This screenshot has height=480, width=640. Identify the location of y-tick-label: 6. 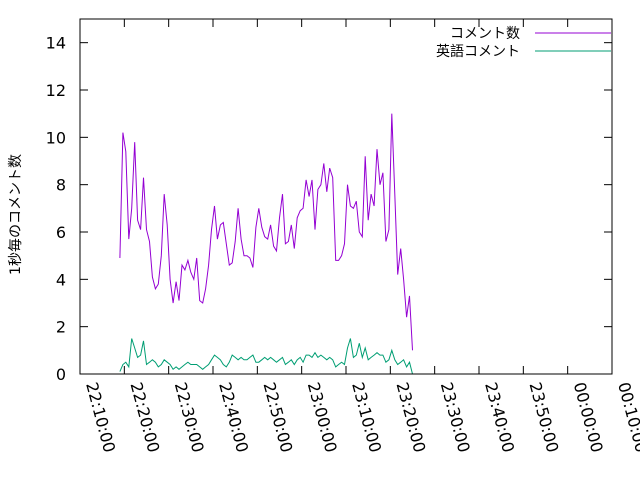
(61, 232).